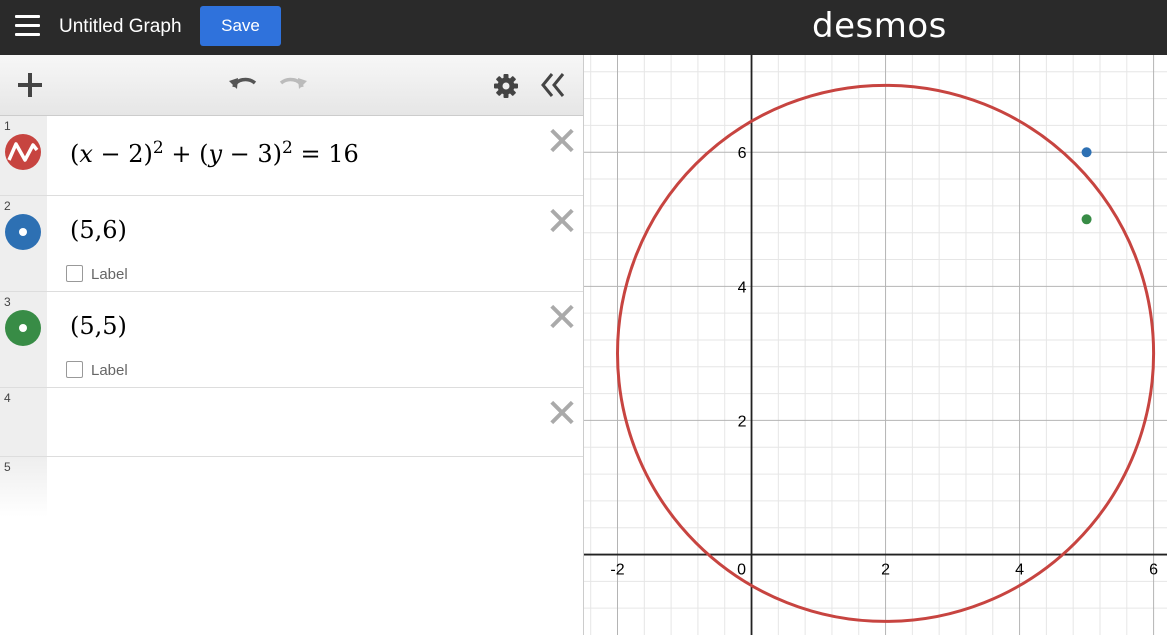  Describe the element at coordinates (1019, 570) in the screenshot. I see `x-tick-label: 4` at that location.